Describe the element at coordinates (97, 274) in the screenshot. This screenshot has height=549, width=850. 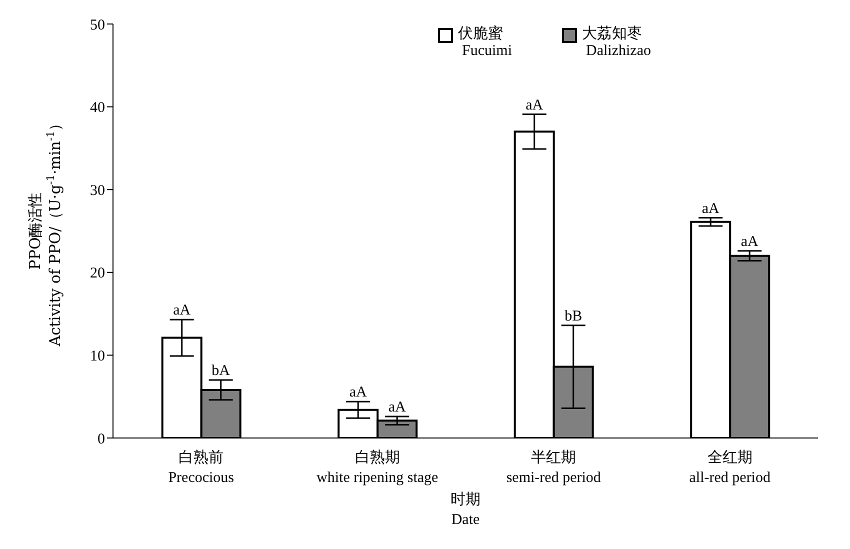
I see `y-tick-label: 20` at that location.